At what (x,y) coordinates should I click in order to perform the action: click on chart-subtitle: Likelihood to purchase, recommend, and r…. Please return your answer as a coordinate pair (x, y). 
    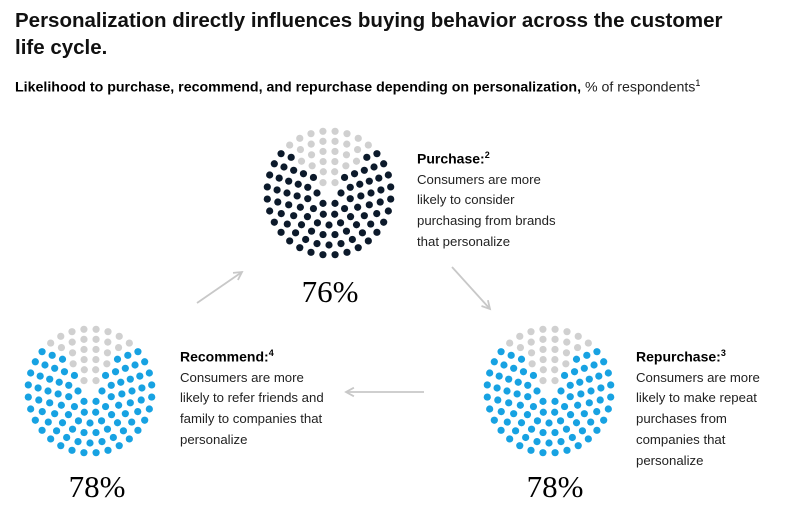
    Looking at the image, I should click on (405, 85).